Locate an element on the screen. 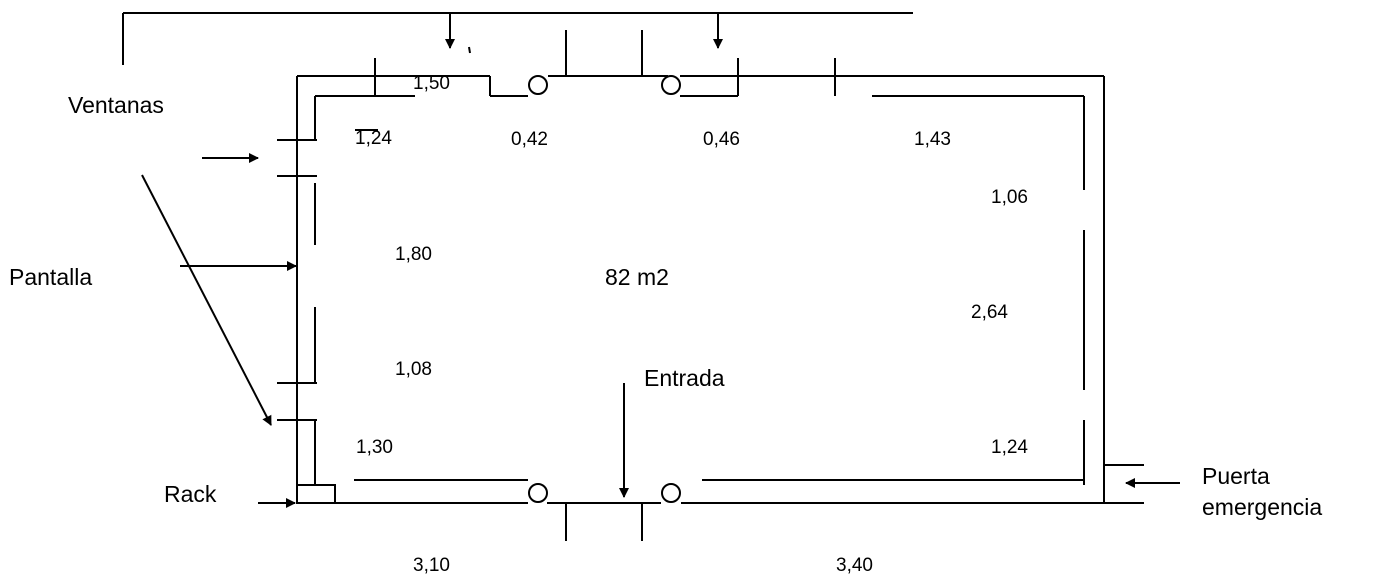 The width and height of the screenshot is (1373, 579). rack-label: Rack is located at coordinates (190, 494).